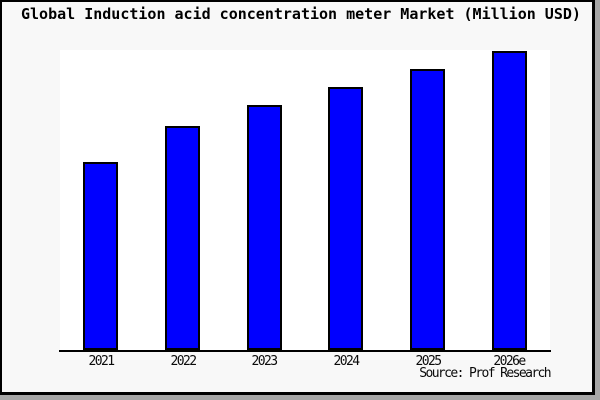  I want to click on x-tick-label-2025: 2025, so click(429, 361).